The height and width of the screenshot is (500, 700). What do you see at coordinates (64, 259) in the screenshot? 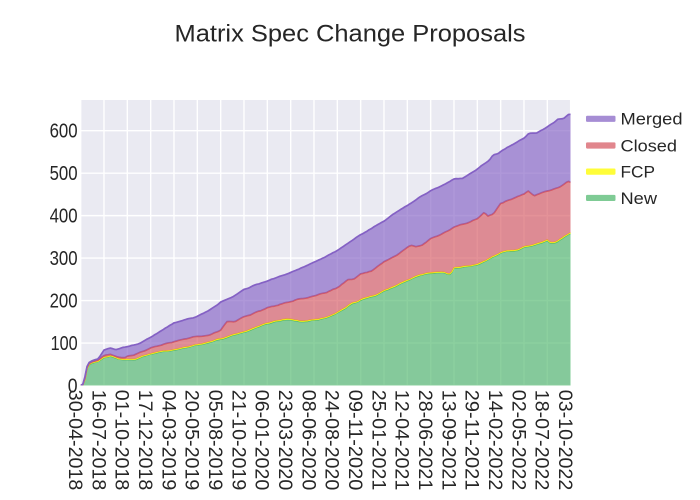
I see `svg-text: 300` at bounding box center [64, 259].